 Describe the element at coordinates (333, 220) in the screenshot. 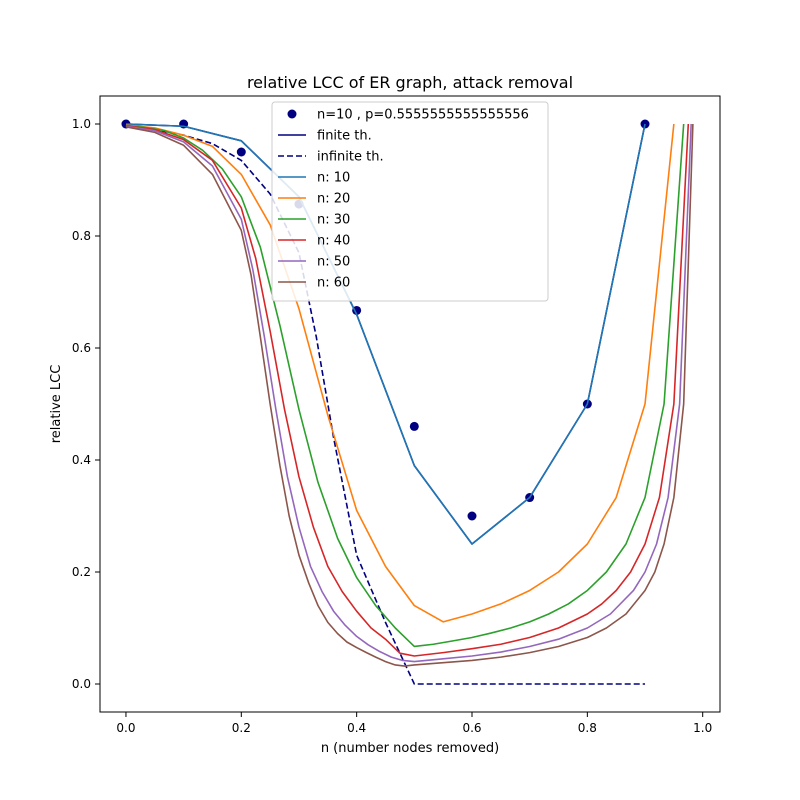

I see `legend-label: n: 30` at that location.